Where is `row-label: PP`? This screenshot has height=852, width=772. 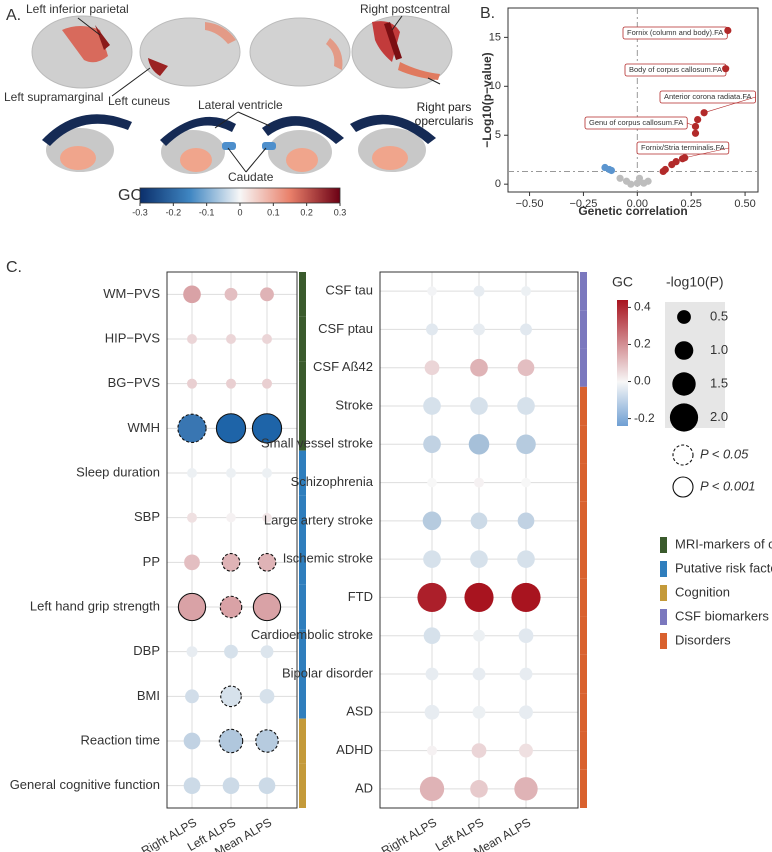 row-label: PP is located at coordinates (151, 561).